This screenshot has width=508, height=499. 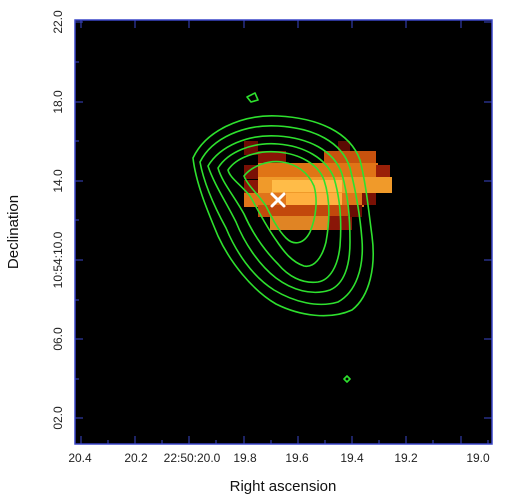 I want to click on cross-marker-icon, so click(x=278, y=200).